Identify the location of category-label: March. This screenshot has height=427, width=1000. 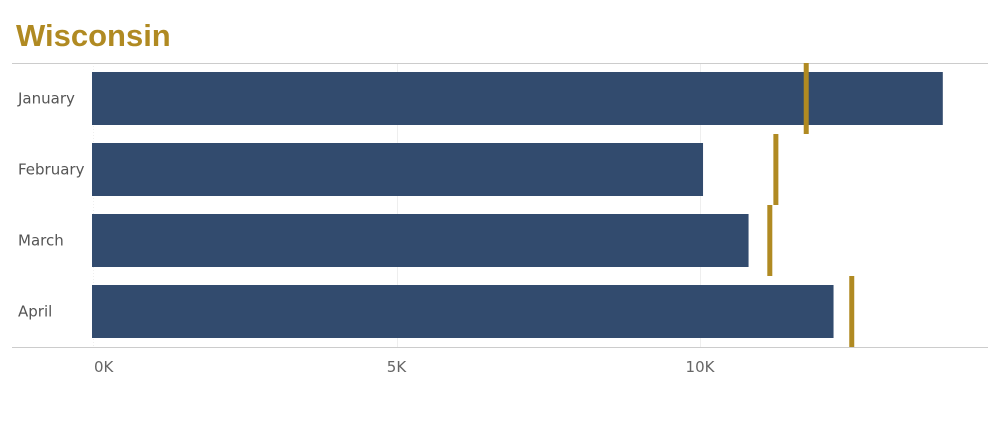
(41, 241).